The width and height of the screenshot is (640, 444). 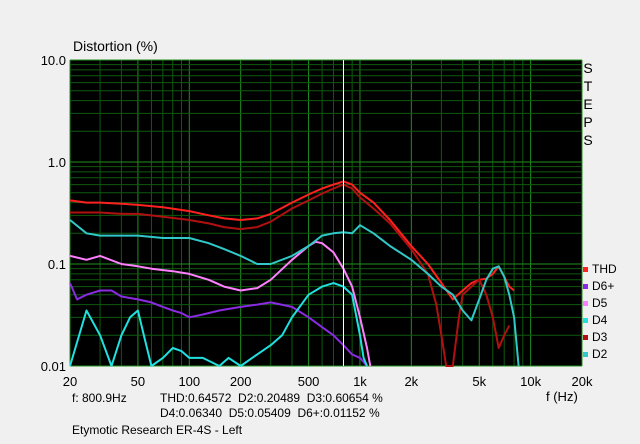 What do you see at coordinates (138, 381) in the screenshot?
I see `x-tick-label: 50` at bounding box center [138, 381].